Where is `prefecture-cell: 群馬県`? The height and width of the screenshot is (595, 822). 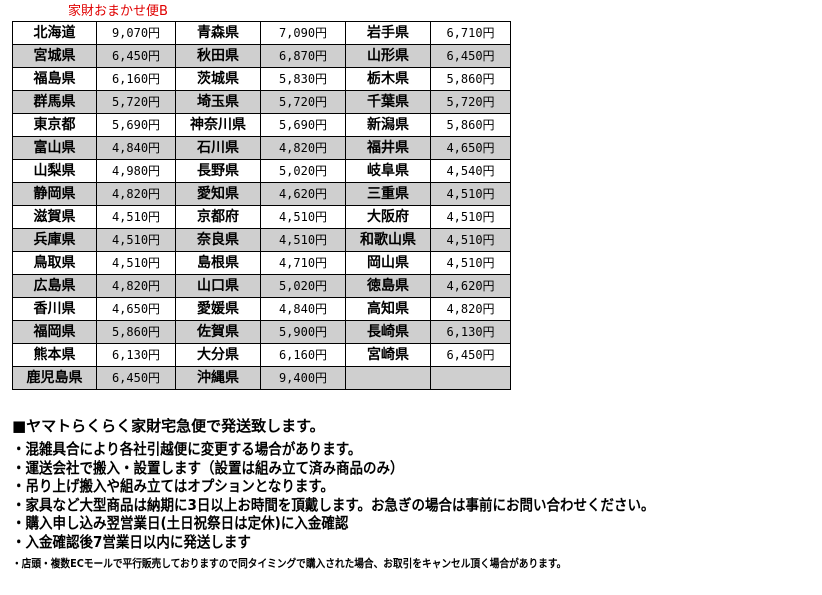 prefecture-cell: 群馬県 is located at coordinates (54, 102).